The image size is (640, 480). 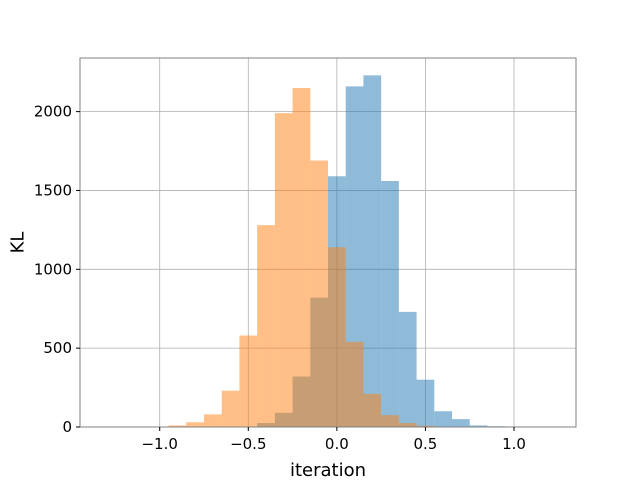 What do you see at coordinates (57, 348) in the screenshot?
I see `y-tick-label: 500` at bounding box center [57, 348].